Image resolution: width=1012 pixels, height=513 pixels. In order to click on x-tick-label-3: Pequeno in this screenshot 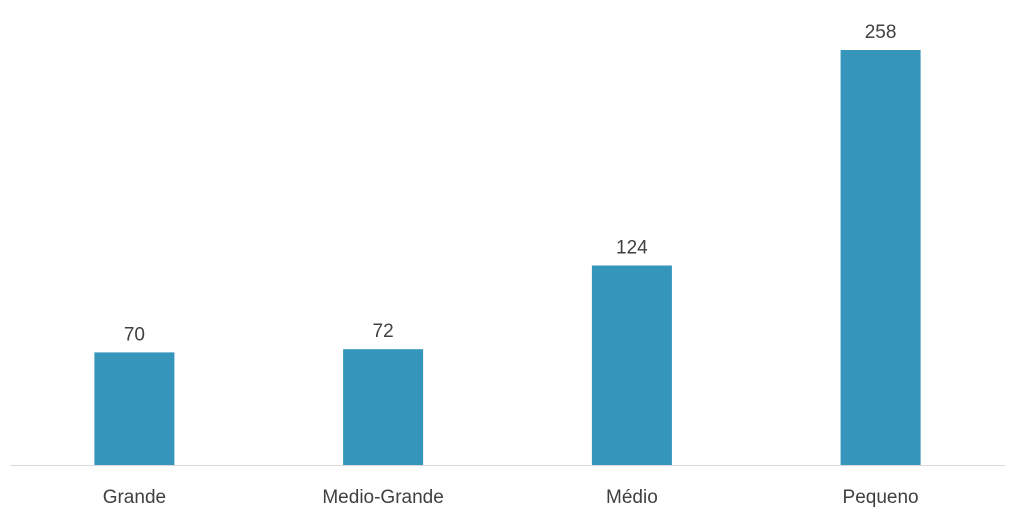, I will do `click(881, 497)`.